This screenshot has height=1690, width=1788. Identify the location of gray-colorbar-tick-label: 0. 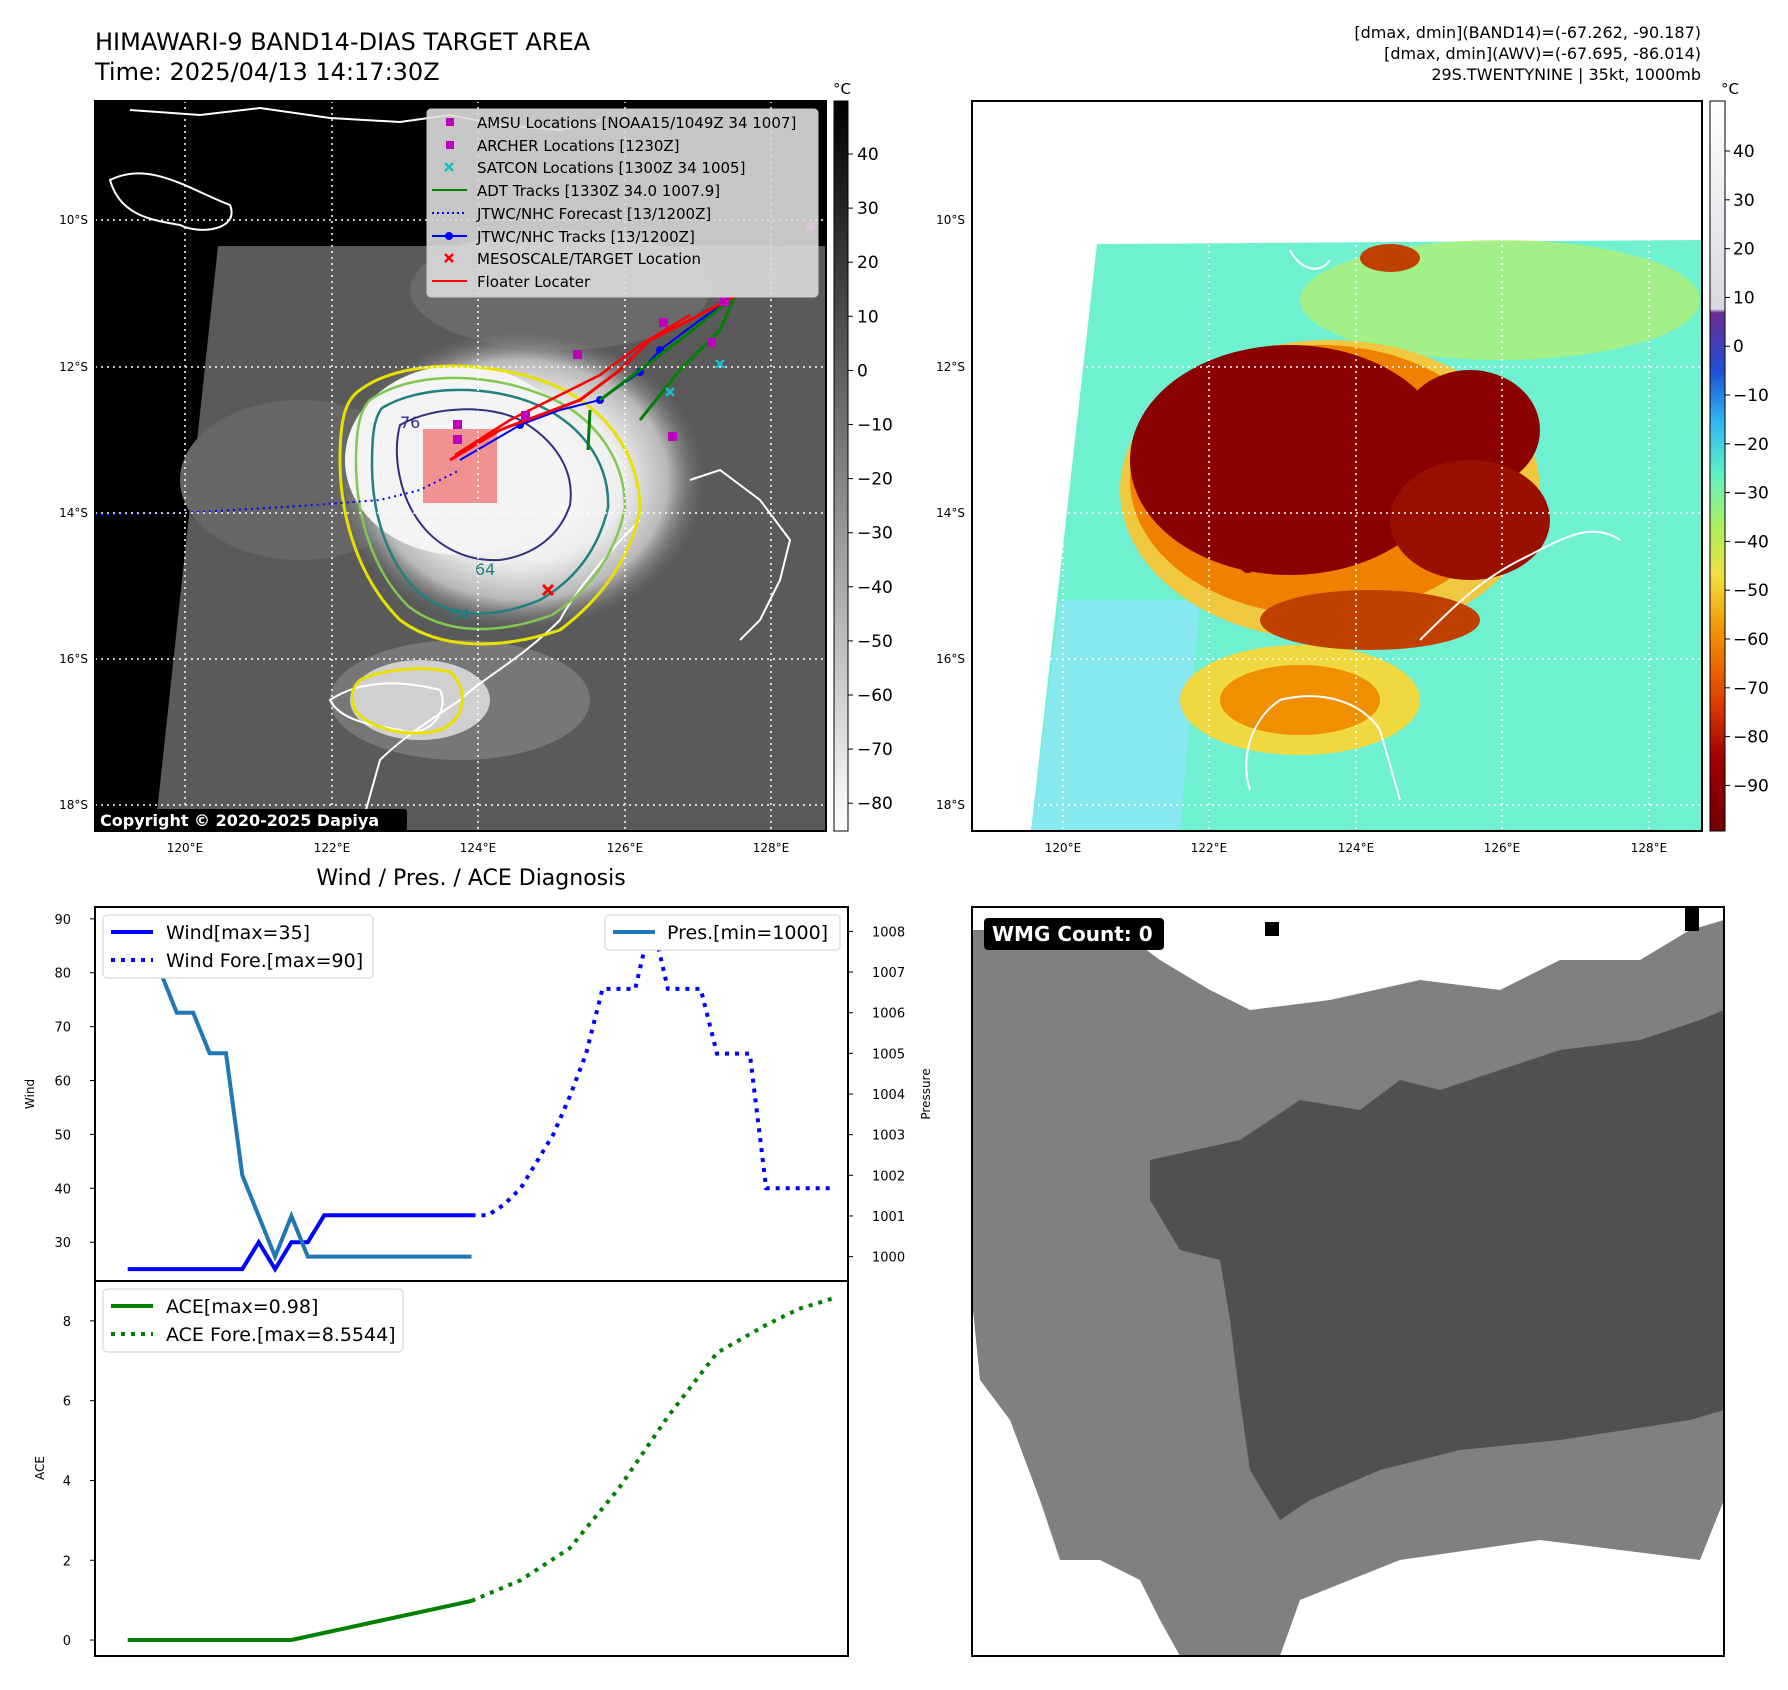
(862, 371).